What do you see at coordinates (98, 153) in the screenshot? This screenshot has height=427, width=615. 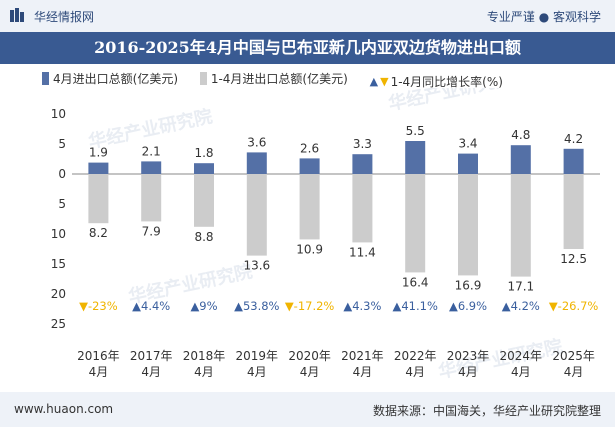 I see `data-label-monthly: 1.9` at bounding box center [98, 153].